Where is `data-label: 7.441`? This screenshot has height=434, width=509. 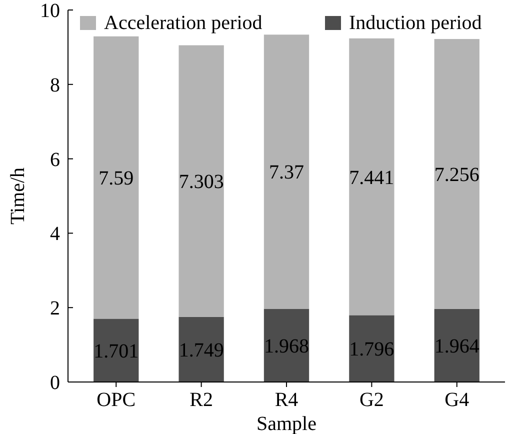 data-label: 7.441 is located at coordinates (371, 177).